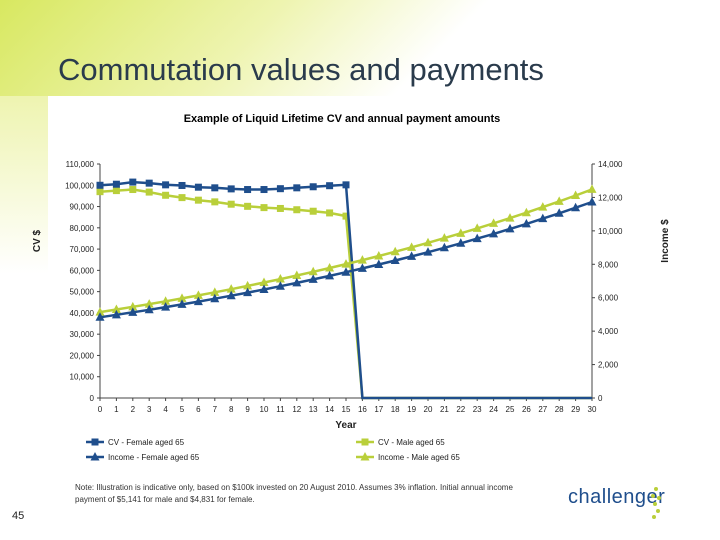 The height and width of the screenshot is (540, 720). Describe the element at coordinates (100, 409) in the screenshot. I see `x-tick-label: 0` at that location.